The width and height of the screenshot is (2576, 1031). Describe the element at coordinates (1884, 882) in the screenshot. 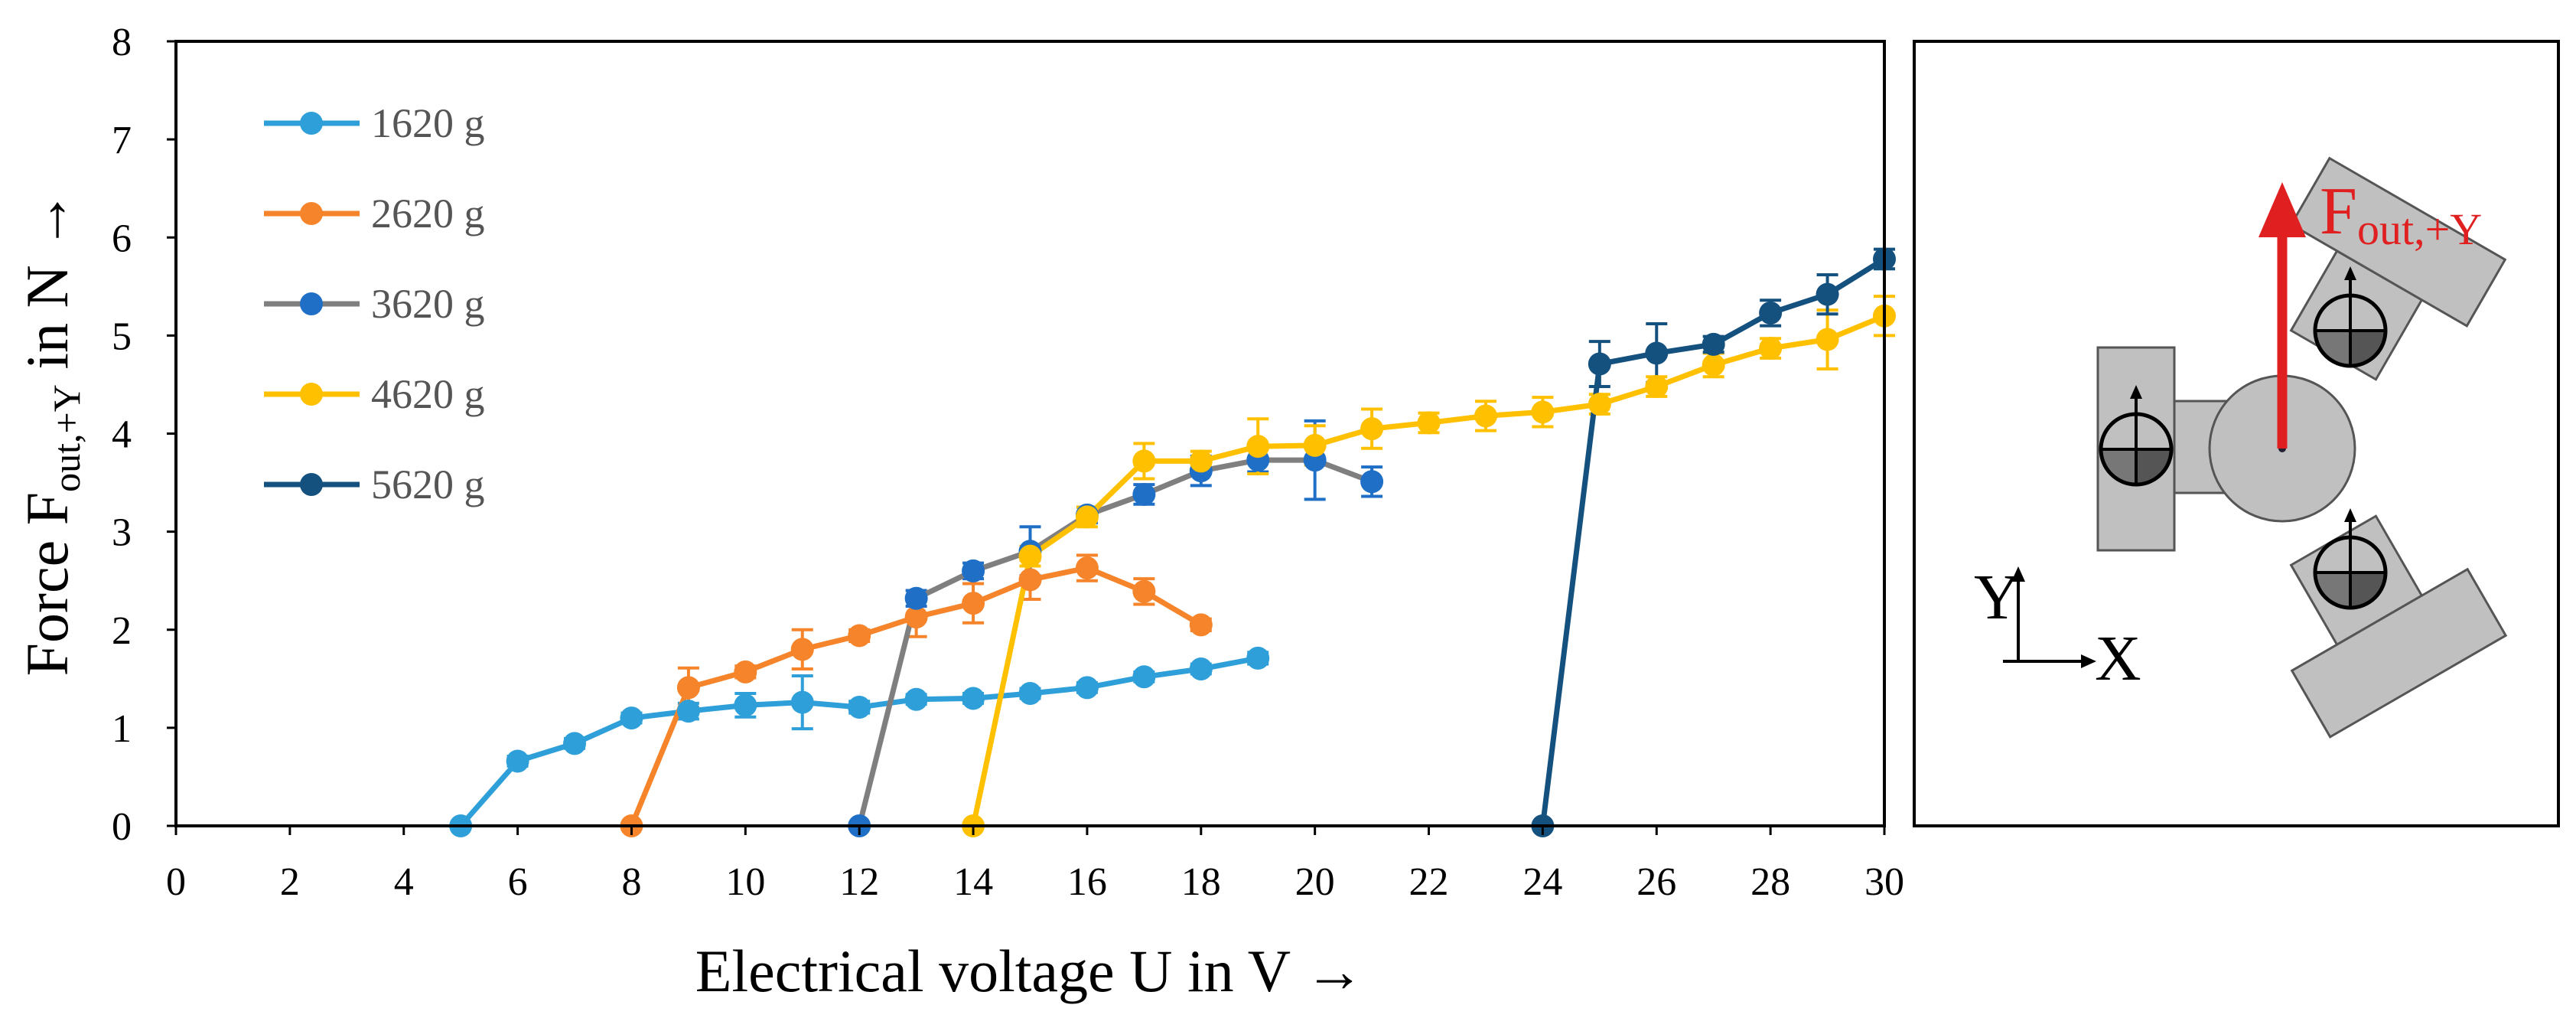

I see `x-tick-label: 30` at that location.